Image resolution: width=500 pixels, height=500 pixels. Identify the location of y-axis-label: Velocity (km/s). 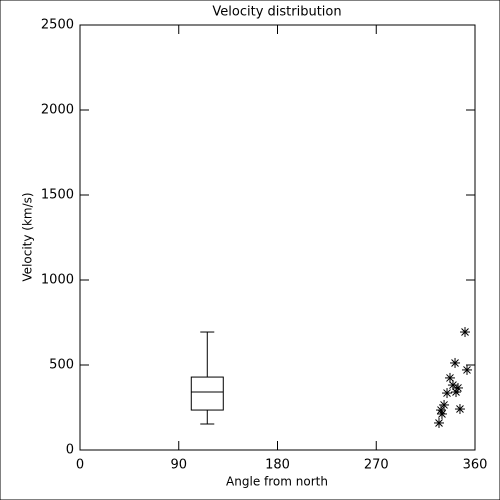
(28, 236).